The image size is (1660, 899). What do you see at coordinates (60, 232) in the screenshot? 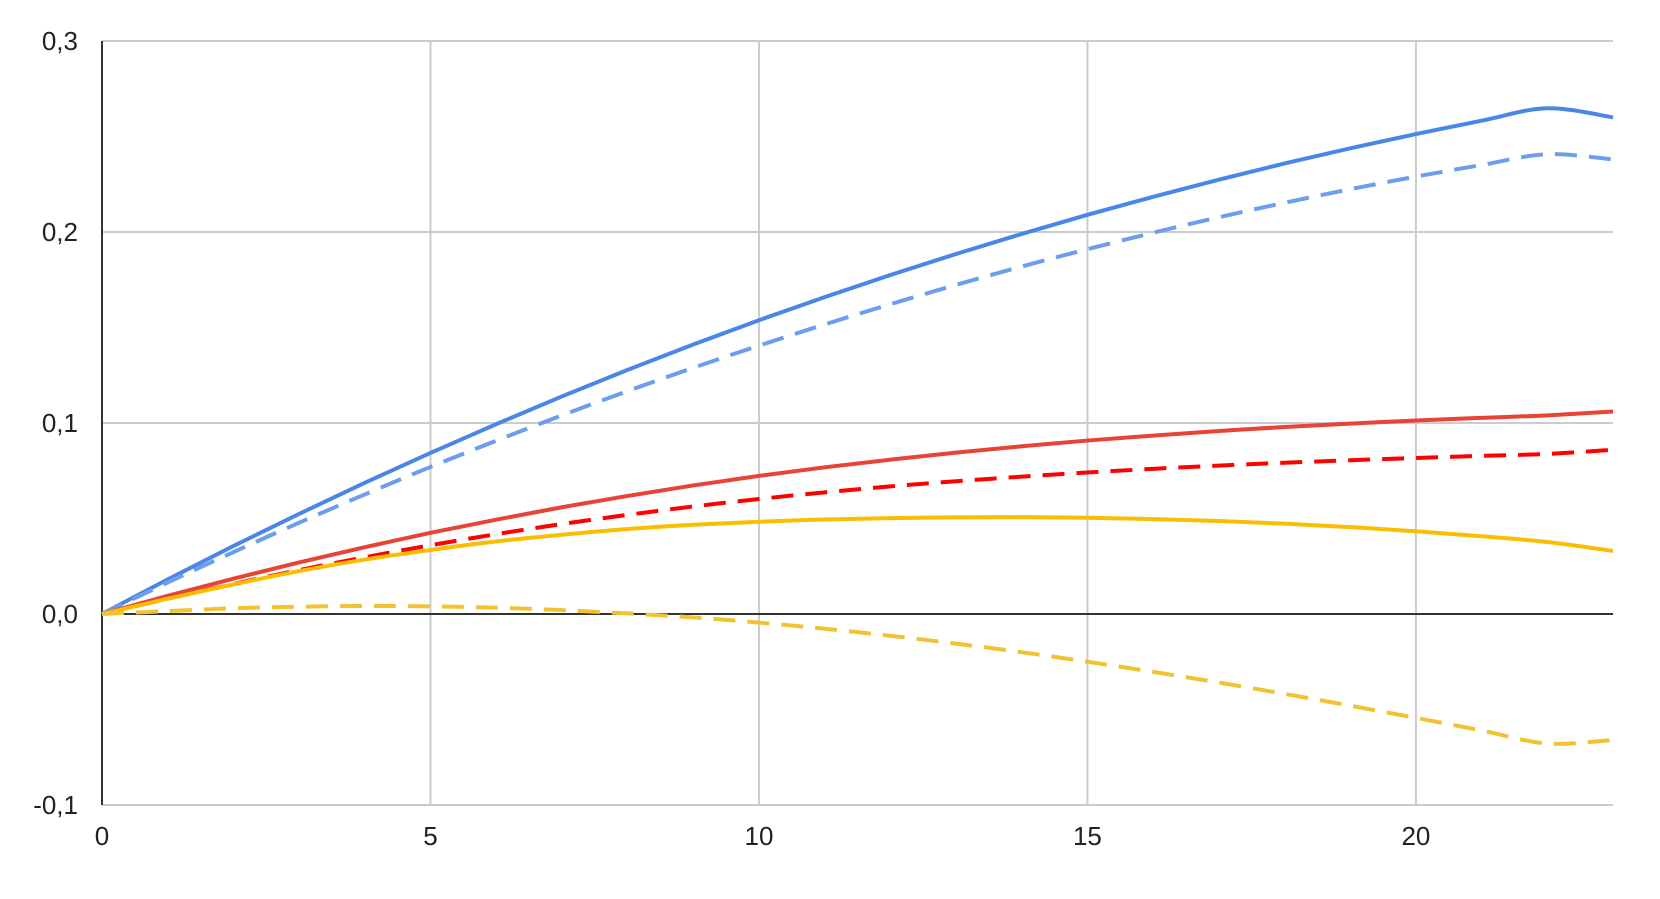
I see `y-tick-label: 0,2` at bounding box center [60, 232].